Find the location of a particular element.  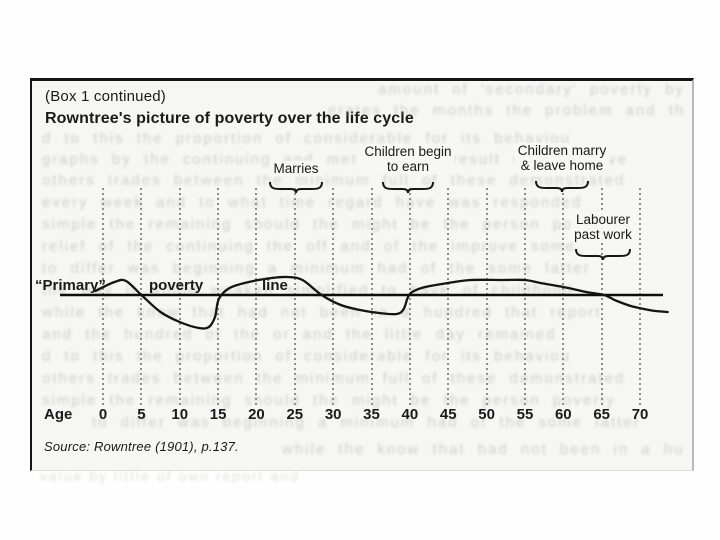

event-annotation-line: & leave home is located at coordinates (562, 165).